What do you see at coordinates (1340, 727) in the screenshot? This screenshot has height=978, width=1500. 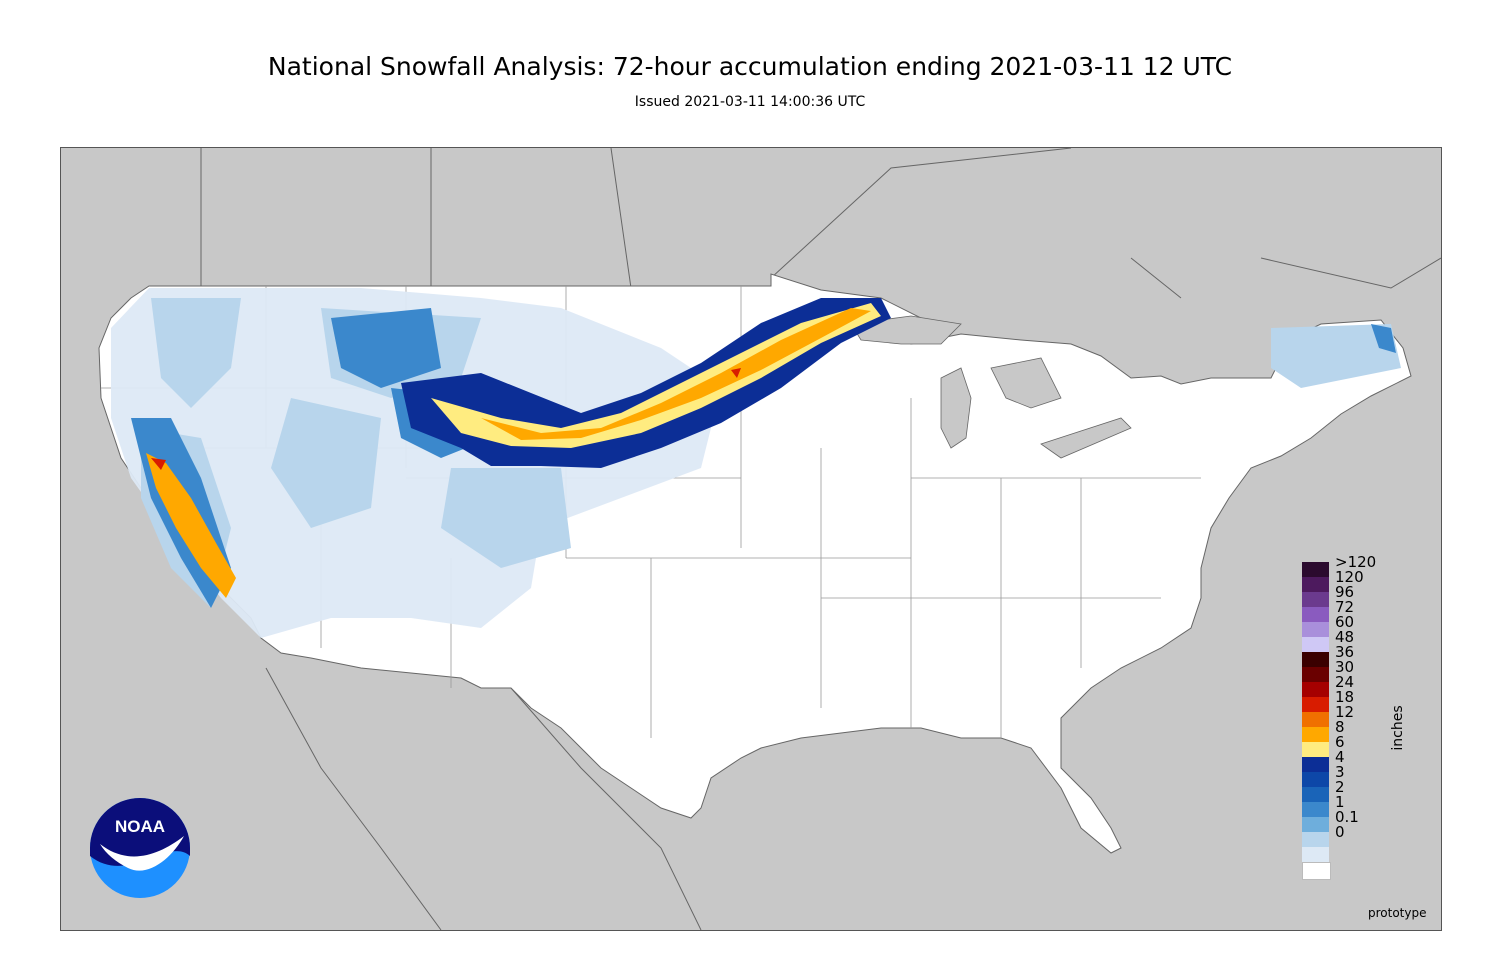 I see `legend-label: 8` at bounding box center [1340, 727].